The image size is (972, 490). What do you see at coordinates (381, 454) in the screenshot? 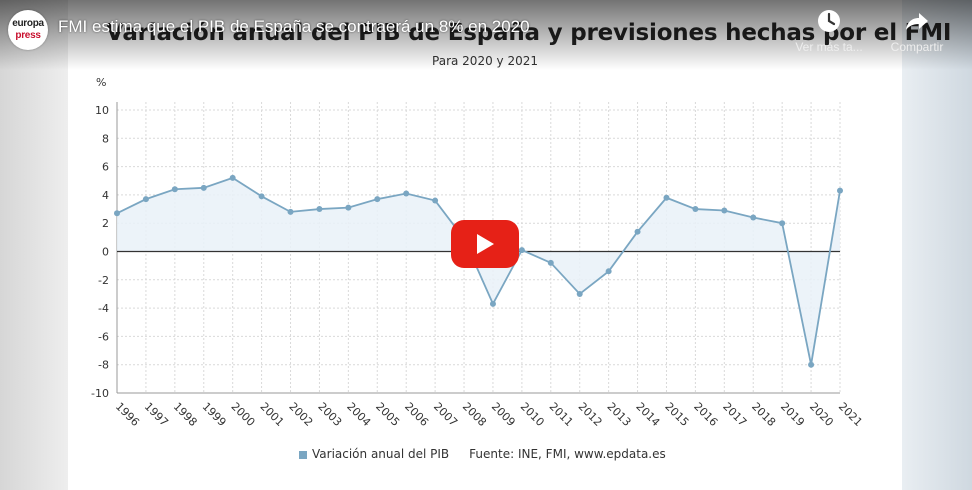
I see `legend-label: Variación anual del PIB` at bounding box center [381, 454].